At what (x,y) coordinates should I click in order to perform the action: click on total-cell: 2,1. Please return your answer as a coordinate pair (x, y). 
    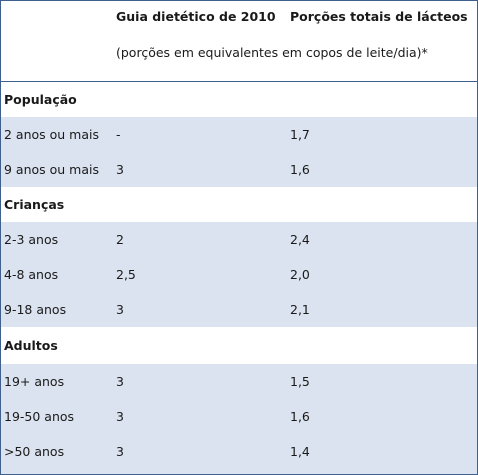
    Looking at the image, I should click on (300, 309).